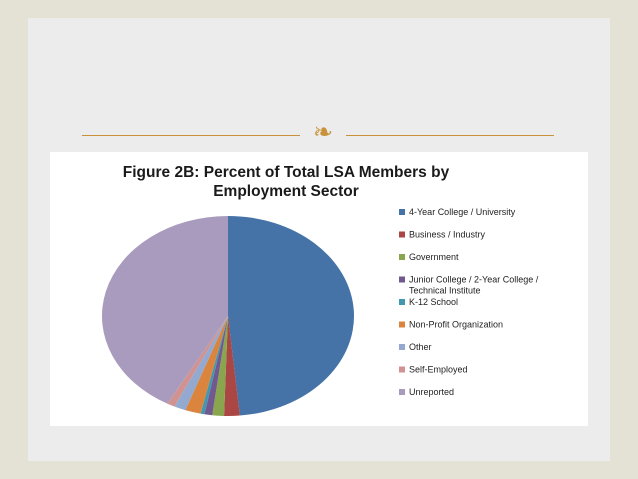 Image resolution: width=638 pixels, height=479 pixels. Describe the element at coordinates (450, 135) in the screenshot. I see `ornament-line-right` at that location.